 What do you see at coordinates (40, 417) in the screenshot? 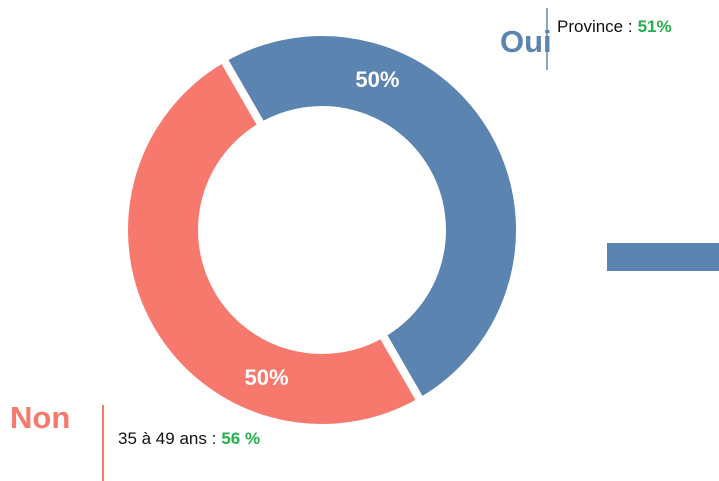
I see `category-label: Non` at bounding box center [40, 417].